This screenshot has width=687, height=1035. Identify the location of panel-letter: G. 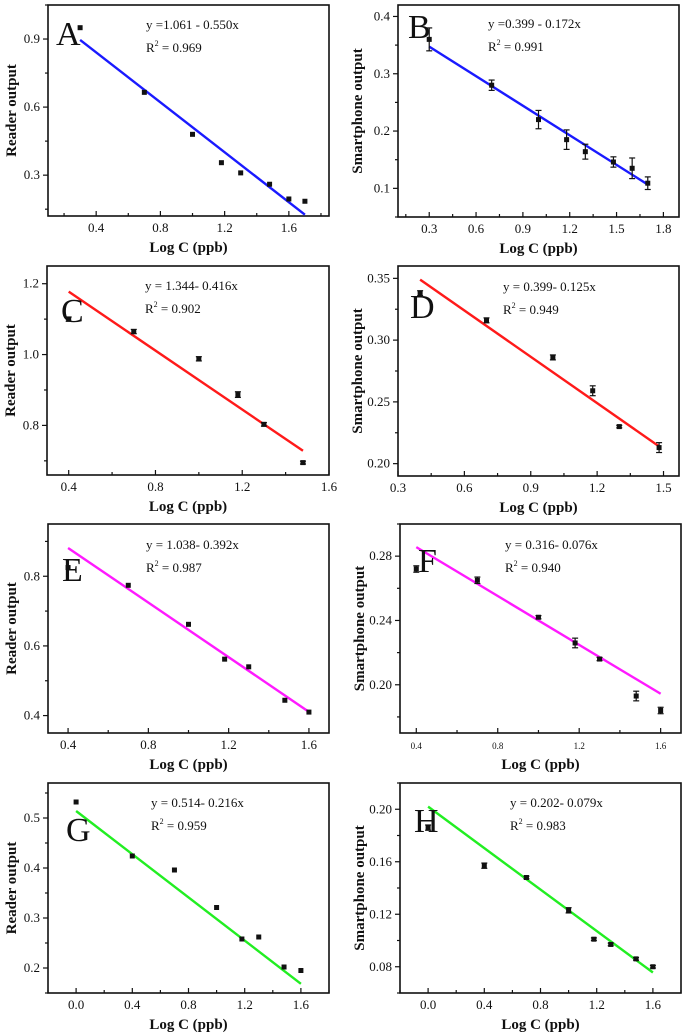
(78, 830).